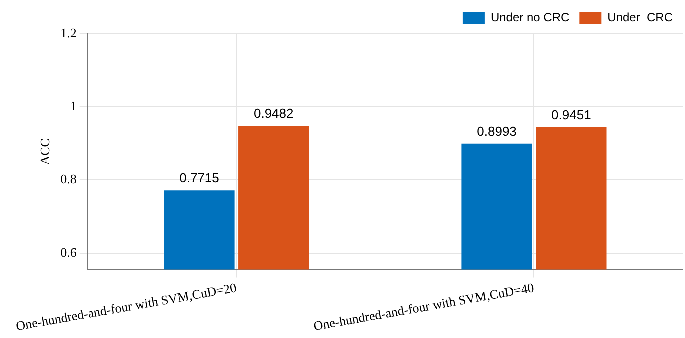  Describe the element at coordinates (69, 252) in the screenshot. I see `y-tick-label: 0.6` at that location.